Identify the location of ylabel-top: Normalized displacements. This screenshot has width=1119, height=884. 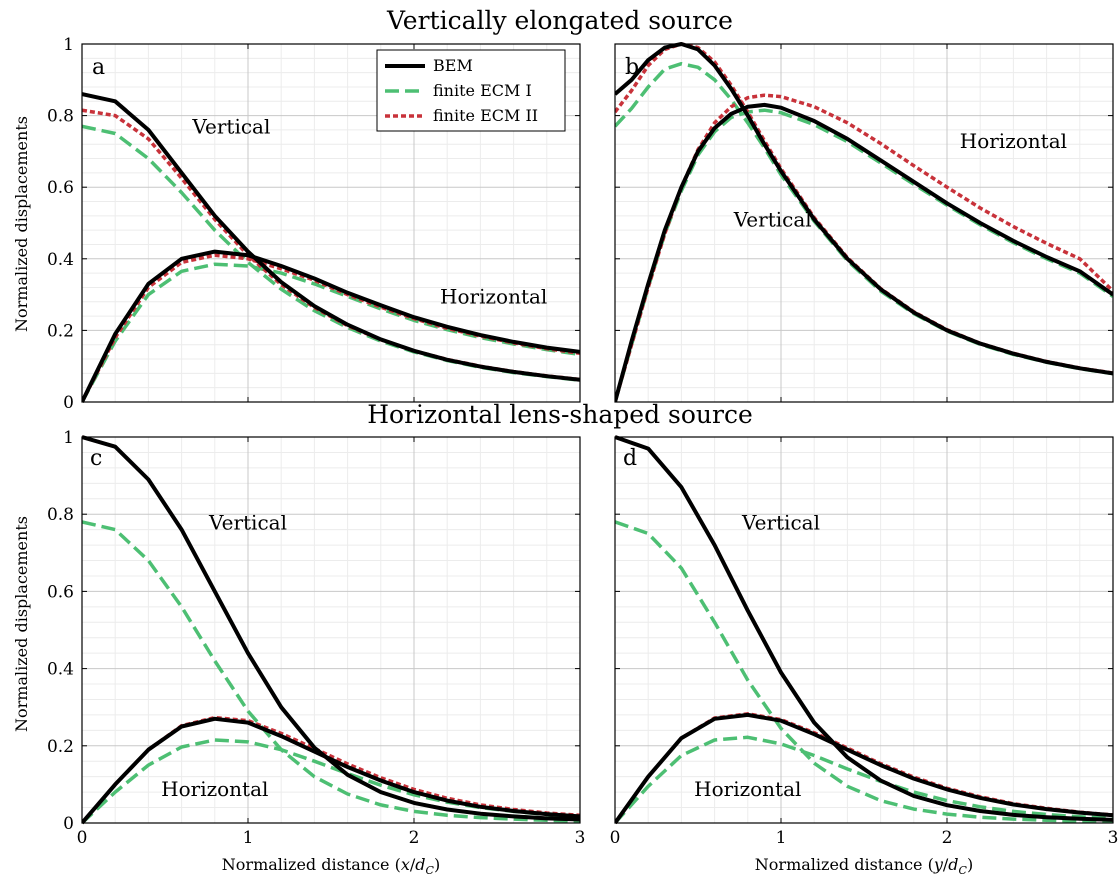
(21, 224).